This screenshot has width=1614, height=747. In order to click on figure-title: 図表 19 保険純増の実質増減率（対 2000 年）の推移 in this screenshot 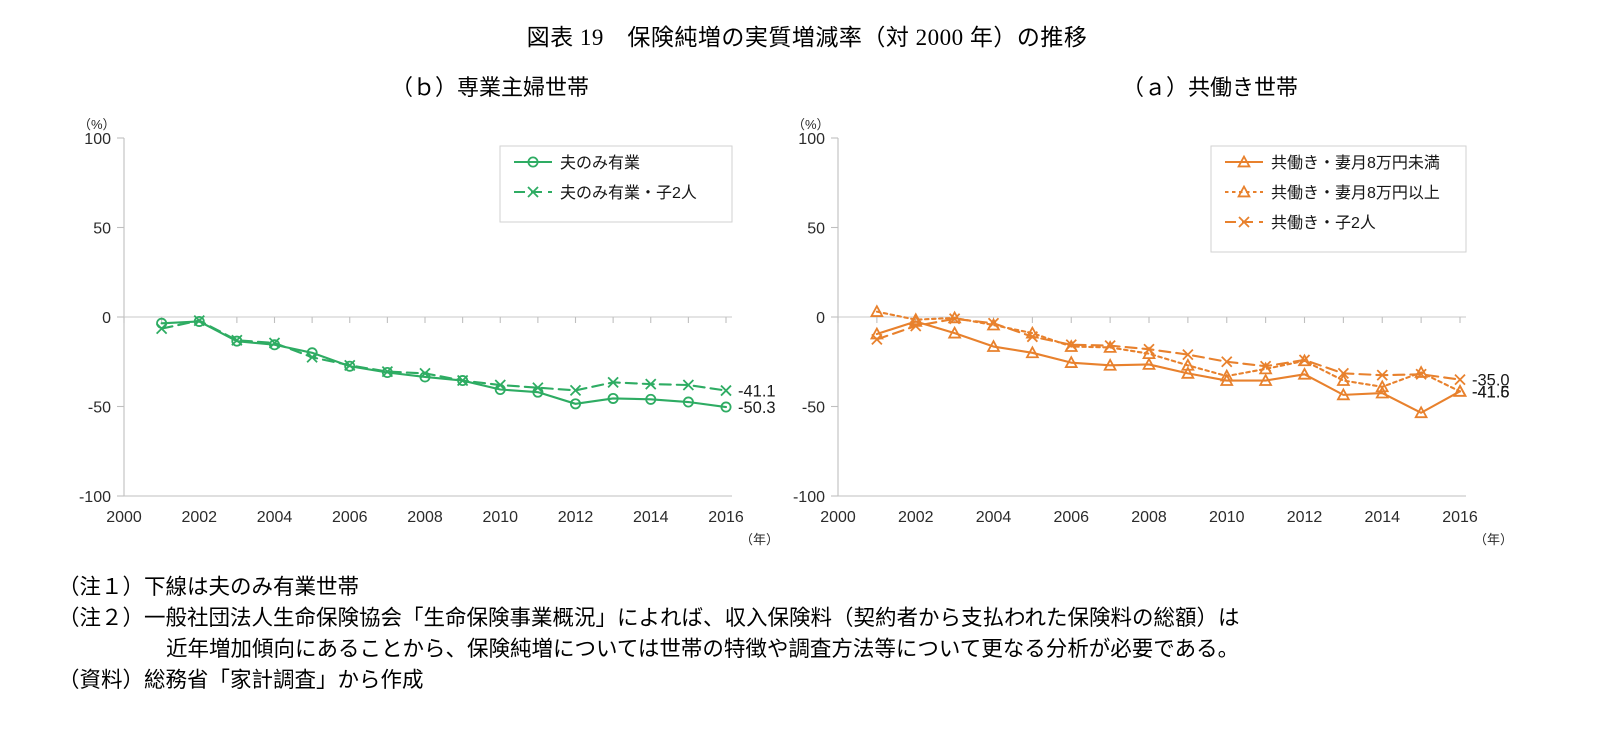, I will do `click(807, 37)`.